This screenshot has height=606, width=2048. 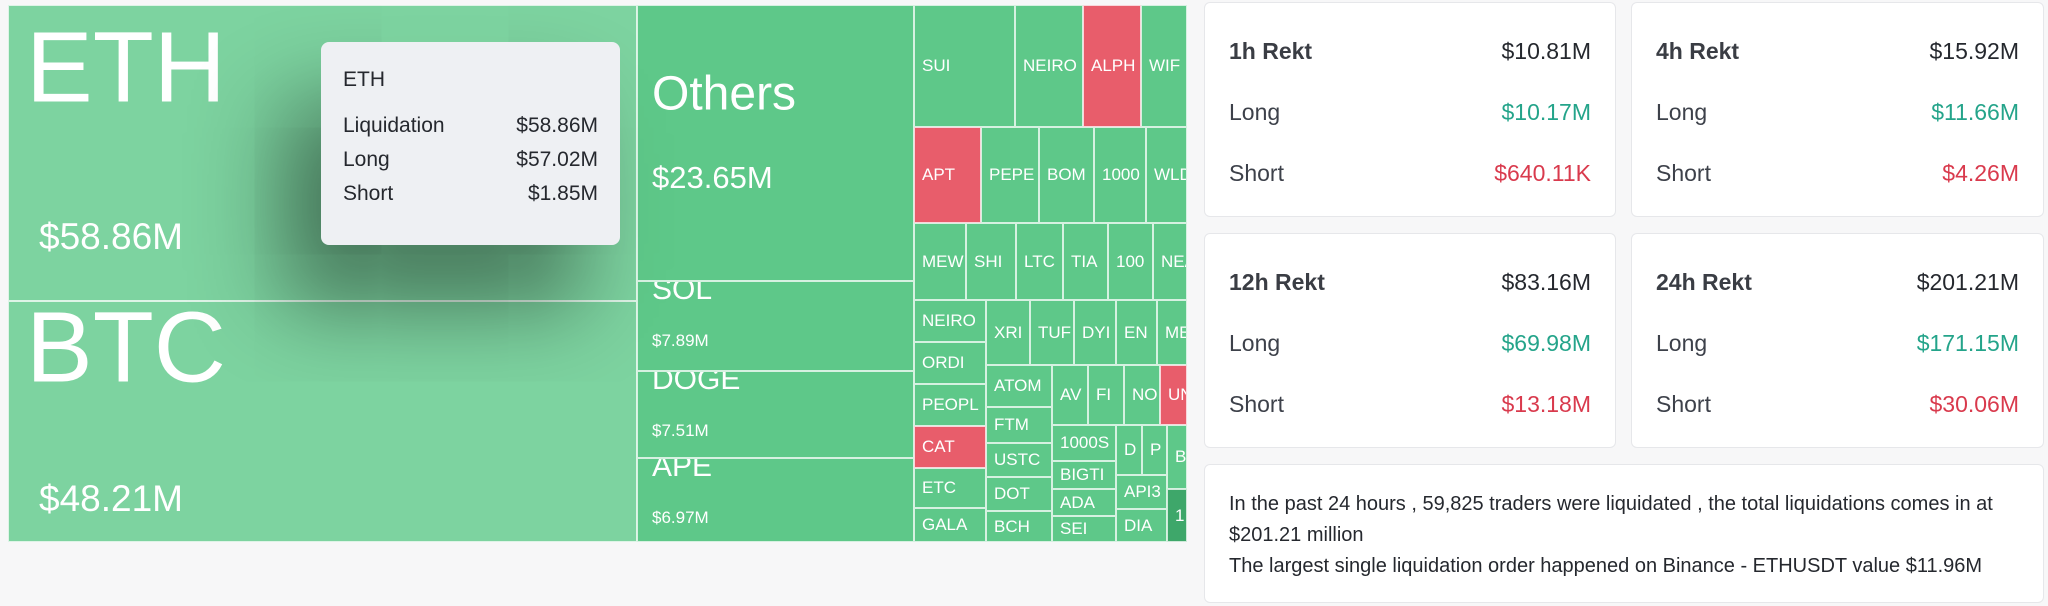 What do you see at coordinates (1164, 66) in the screenshot?
I see `treemap-tile-wif: WIF` at bounding box center [1164, 66].